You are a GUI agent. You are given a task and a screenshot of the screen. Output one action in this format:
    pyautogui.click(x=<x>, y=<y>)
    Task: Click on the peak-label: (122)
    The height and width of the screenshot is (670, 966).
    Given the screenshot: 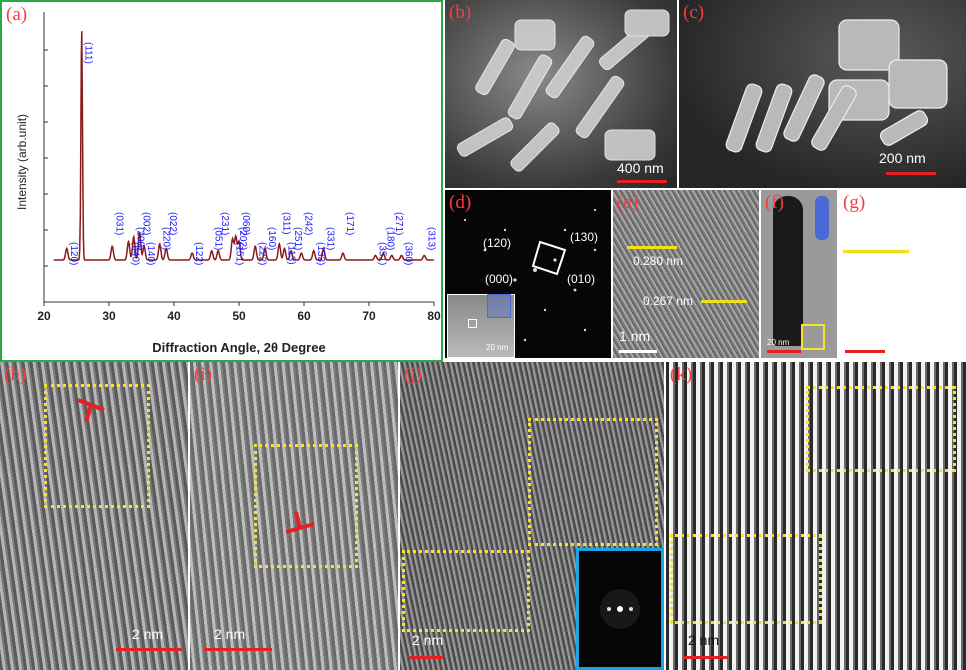 What is the action you would take?
    pyautogui.click(x=198, y=253)
    